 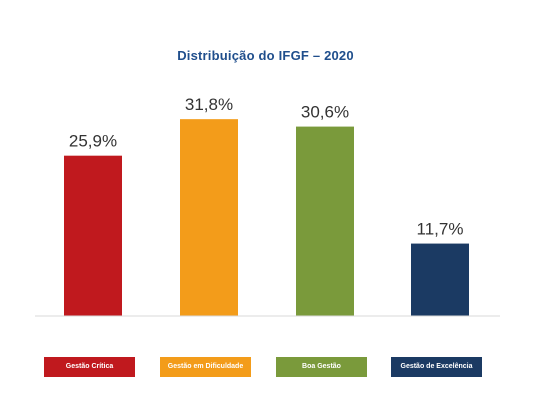 What do you see at coordinates (209, 104) in the screenshot?
I see `data-label-2: 31,8%` at bounding box center [209, 104].